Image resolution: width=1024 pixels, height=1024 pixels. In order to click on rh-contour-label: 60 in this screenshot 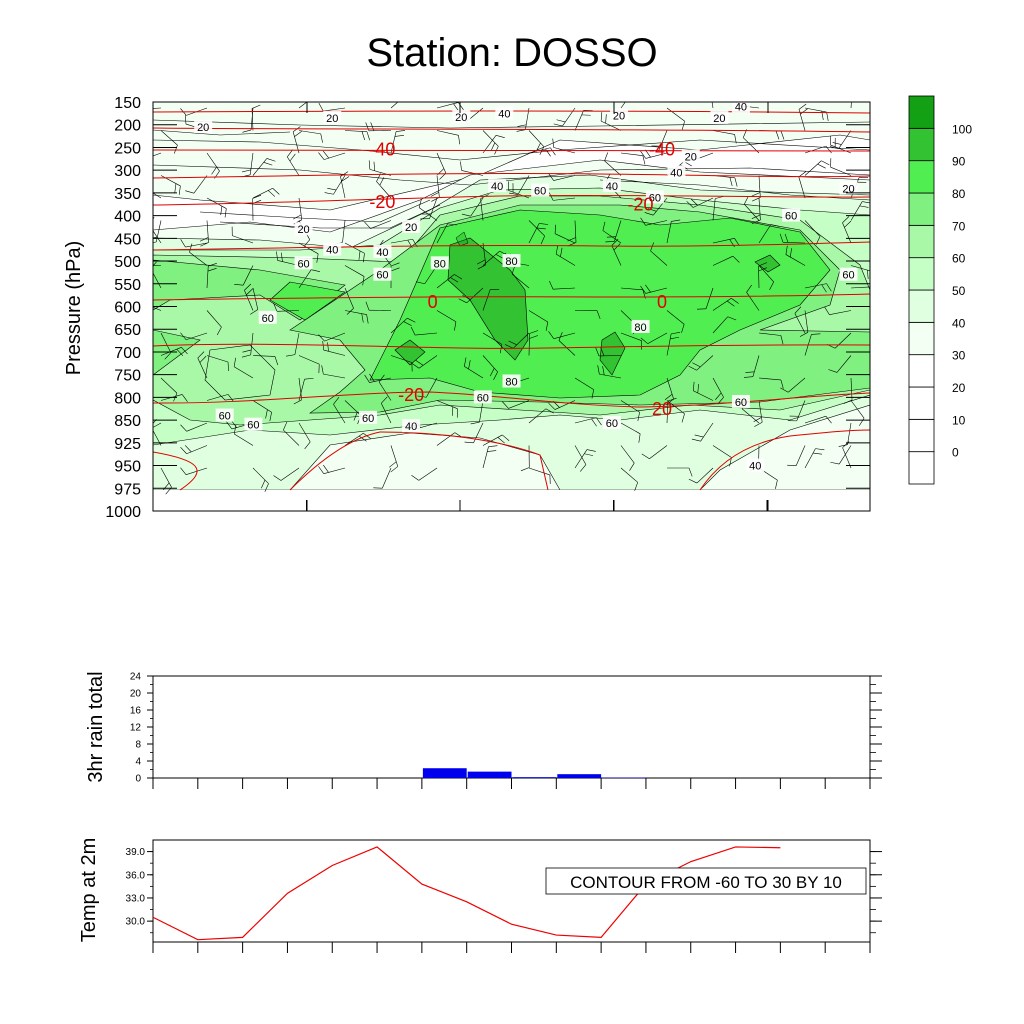, I will do `click(612, 424)`.